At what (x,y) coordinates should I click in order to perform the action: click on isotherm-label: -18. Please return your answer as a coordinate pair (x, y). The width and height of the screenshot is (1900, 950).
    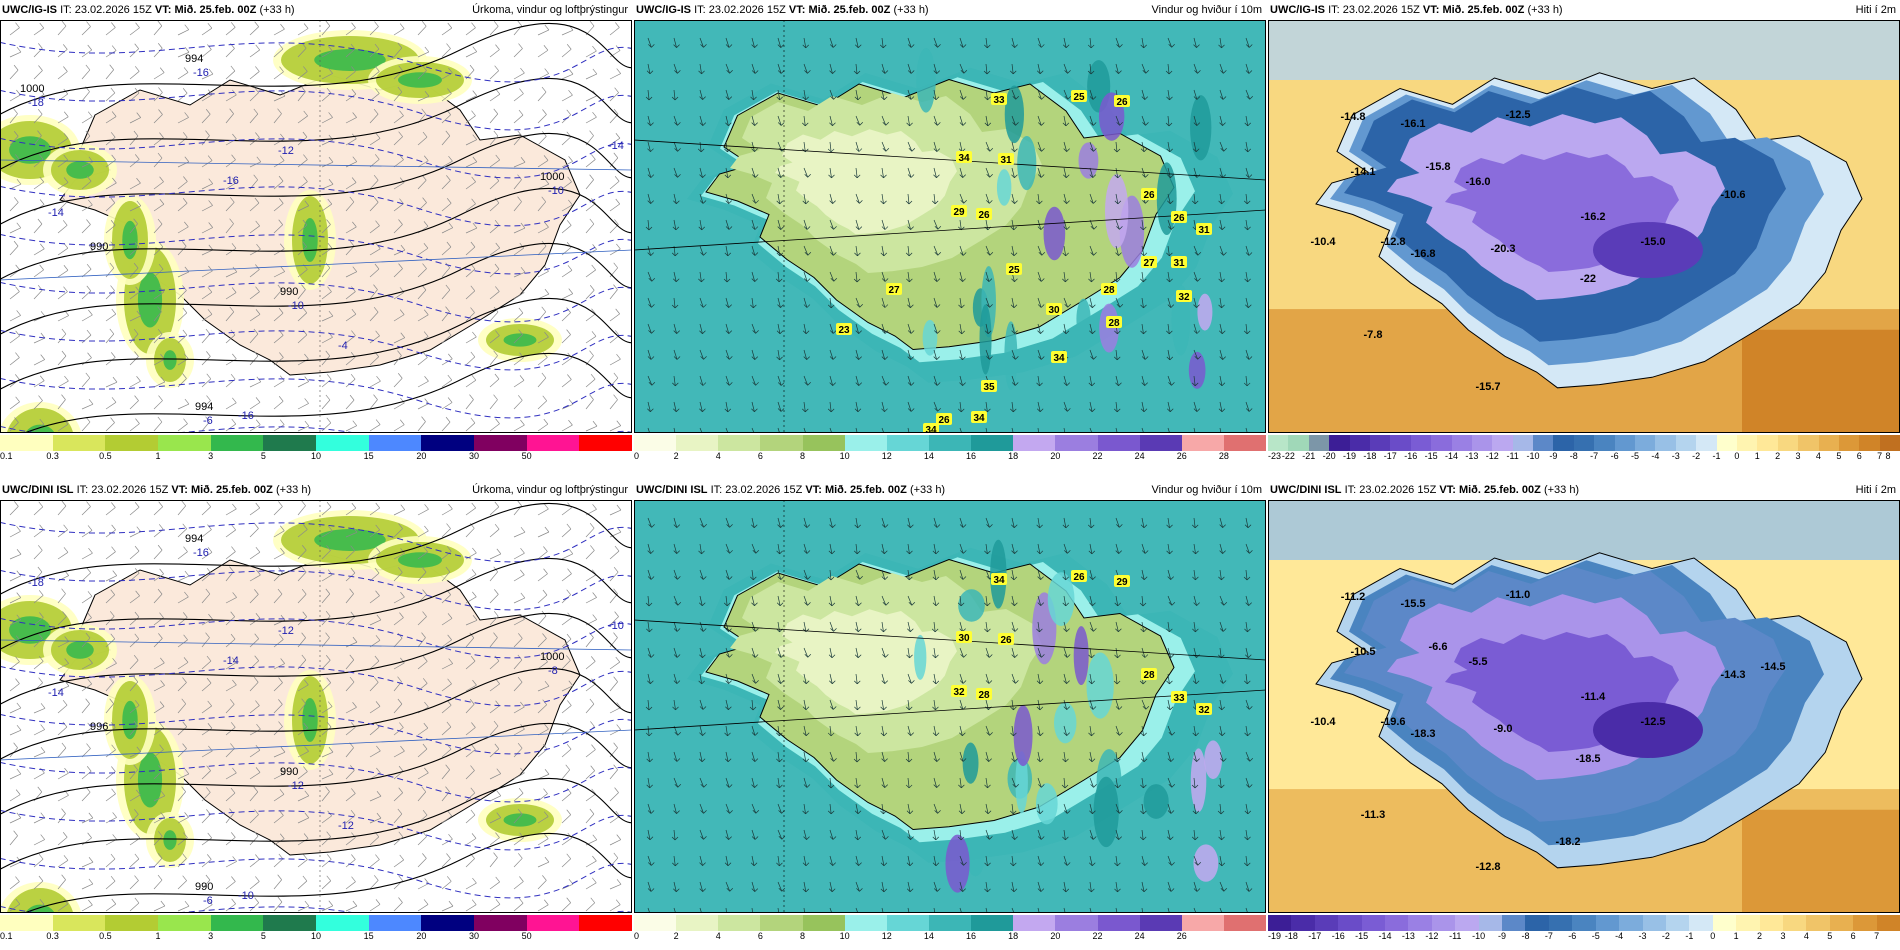
    Looking at the image, I should click on (36, 583).